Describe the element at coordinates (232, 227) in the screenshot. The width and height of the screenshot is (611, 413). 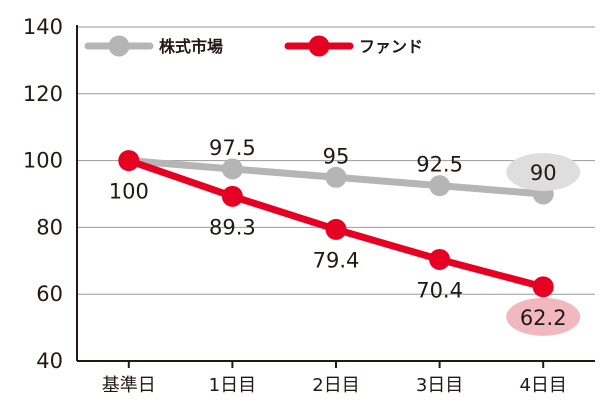
I see `series-1-label-1: 89.3` at that location.